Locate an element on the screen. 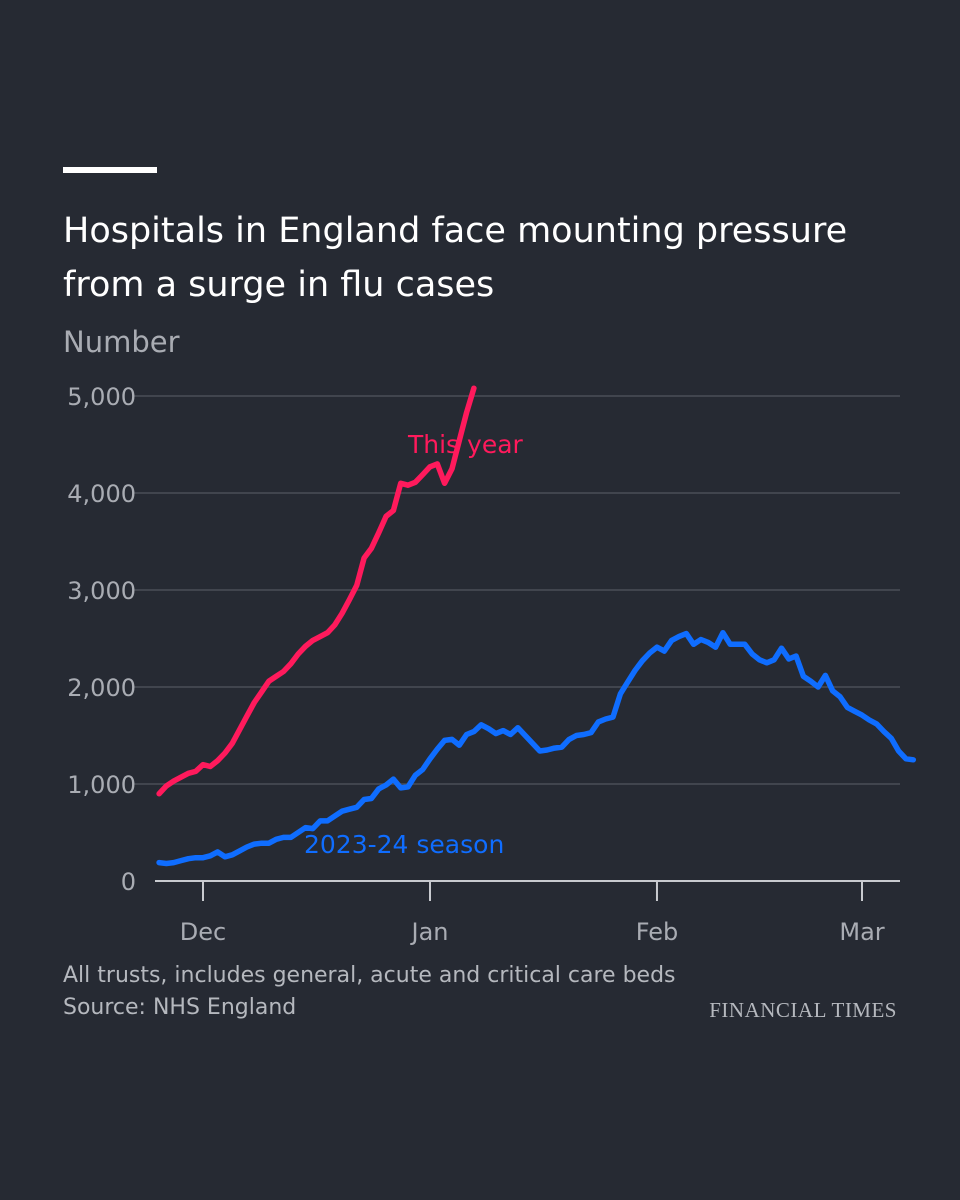 Image resolution: width=960 pixels, height=1200 pixels. x-tick-label: Dec is located at coordinates (203, 932).